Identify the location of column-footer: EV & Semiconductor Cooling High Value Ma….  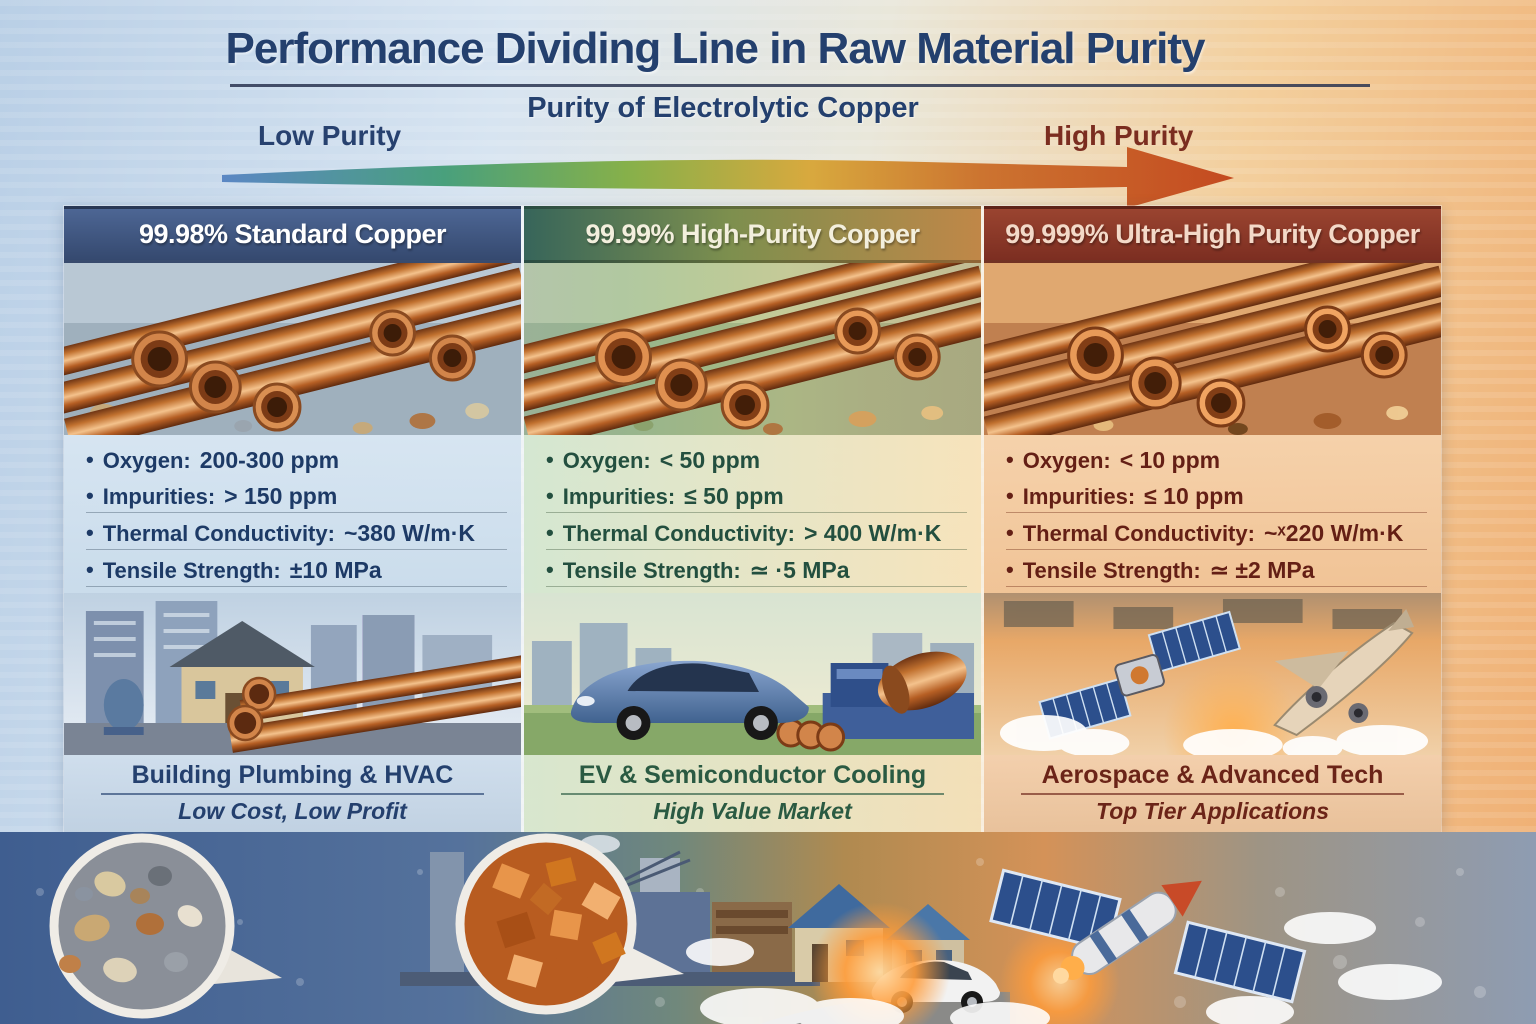
(752, 793).